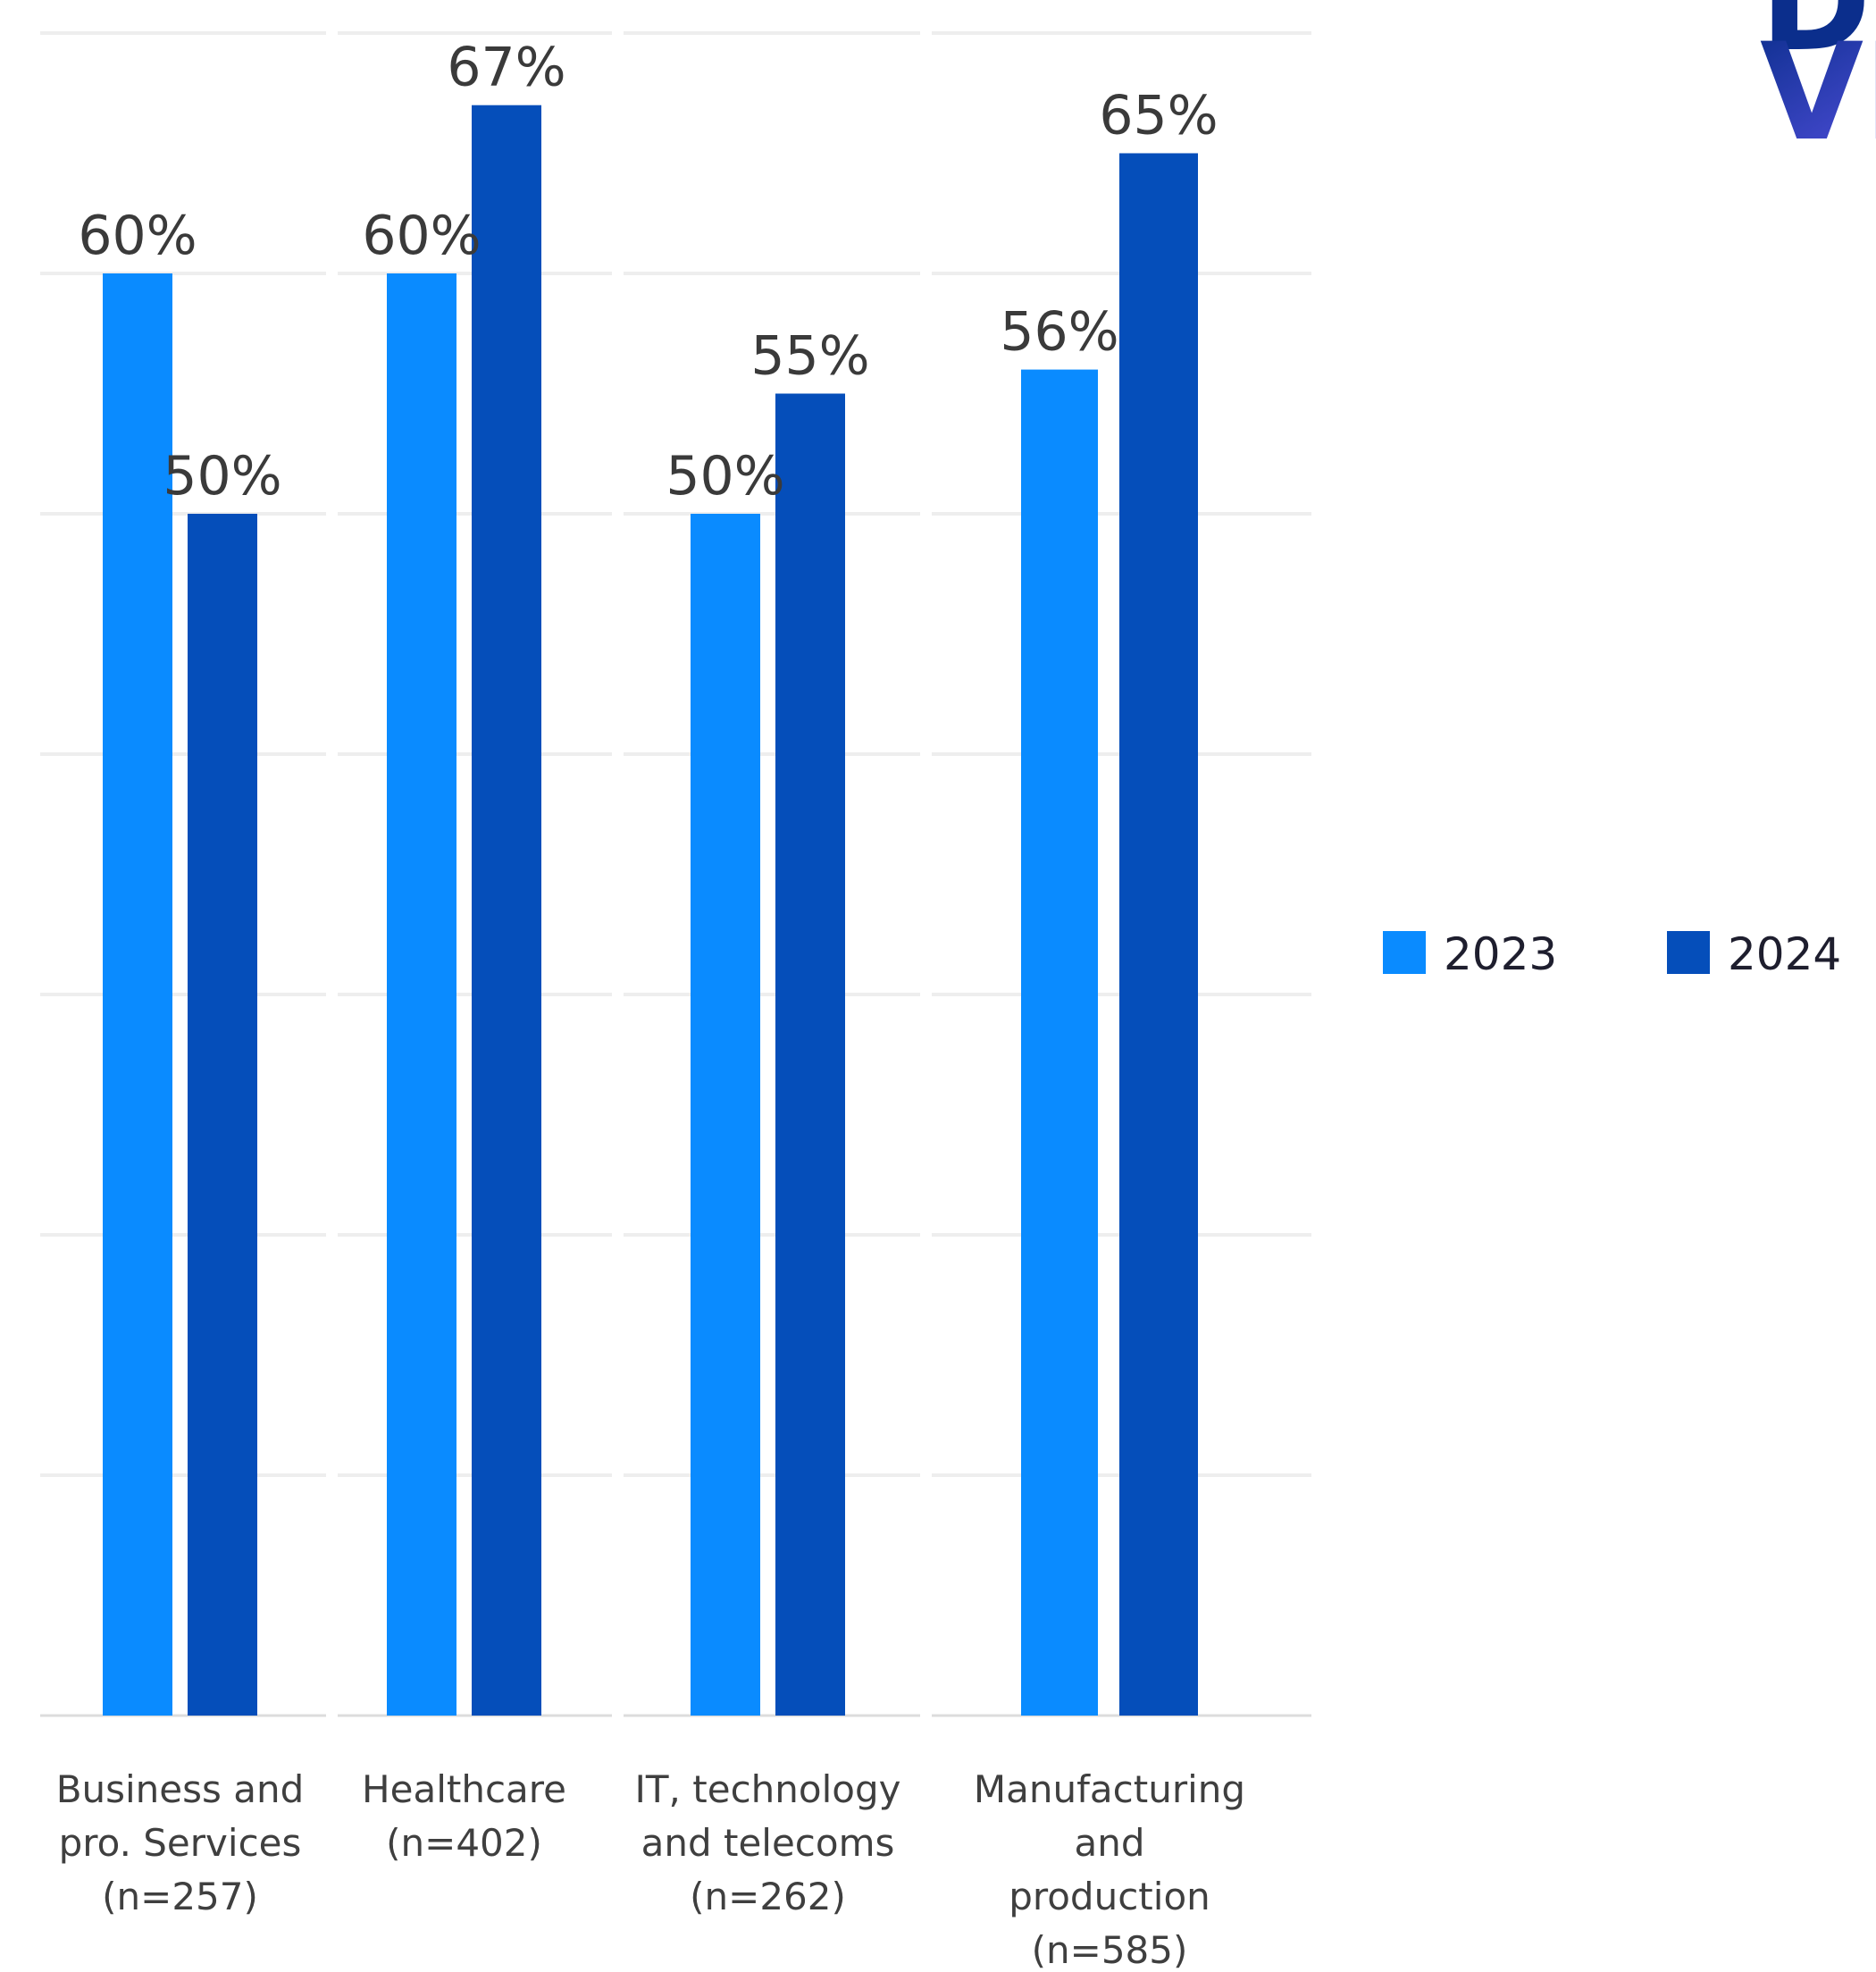 The height and width of the screenshot is (1972, 1876). What do you see at coordinates (1404, 952) in the screenshot?
I see `legend-swatch-2023` at bounding box center [1404, 952].